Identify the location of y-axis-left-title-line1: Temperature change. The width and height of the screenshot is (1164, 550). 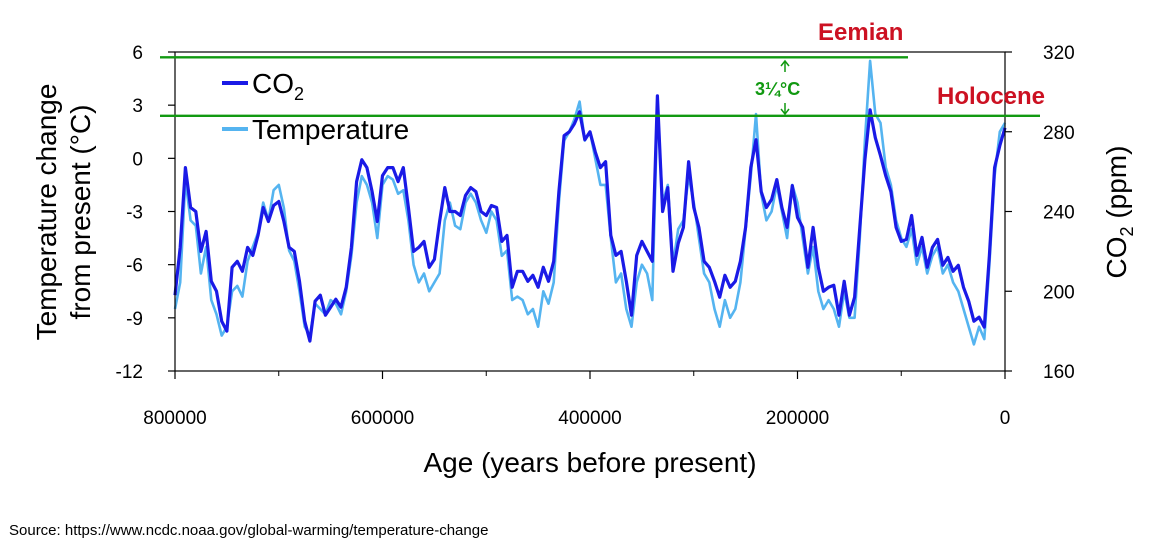
(46, 212).